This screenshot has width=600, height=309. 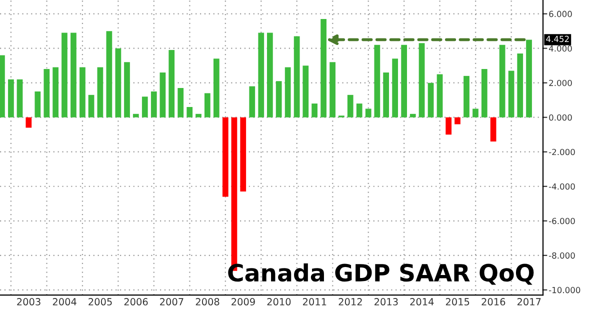 What do you see at coordinates (561, 152) in the screenshot?
I see `y-tick-label: -2.000` at bounding box center [561, 152].